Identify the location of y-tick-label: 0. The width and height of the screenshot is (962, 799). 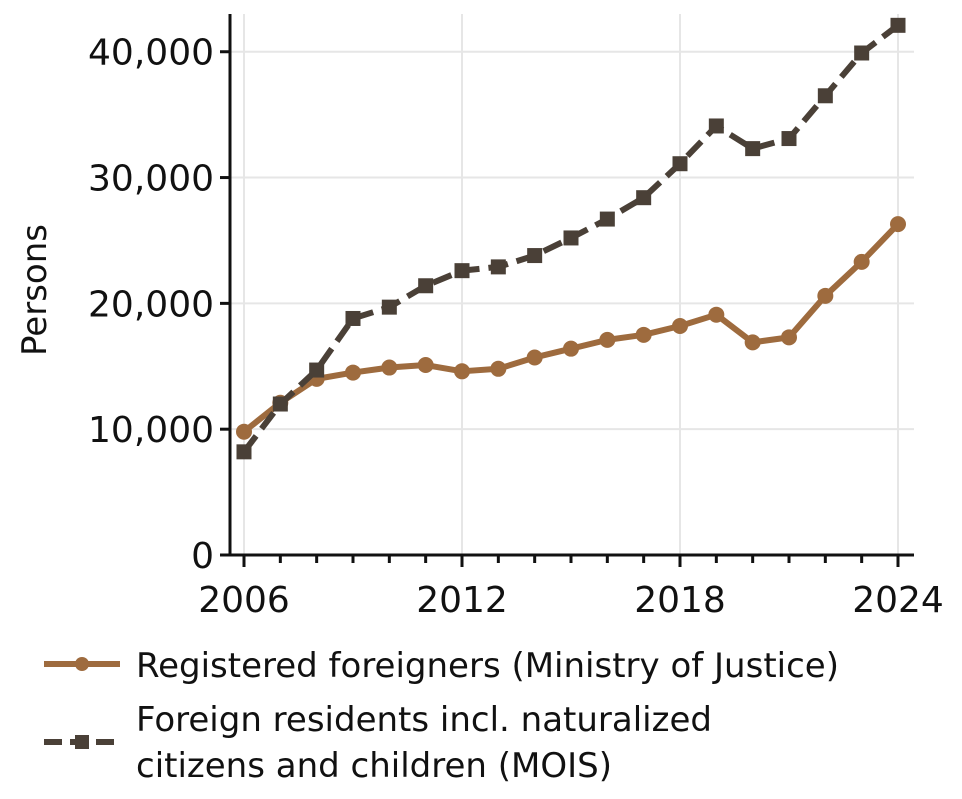
(202, 556).